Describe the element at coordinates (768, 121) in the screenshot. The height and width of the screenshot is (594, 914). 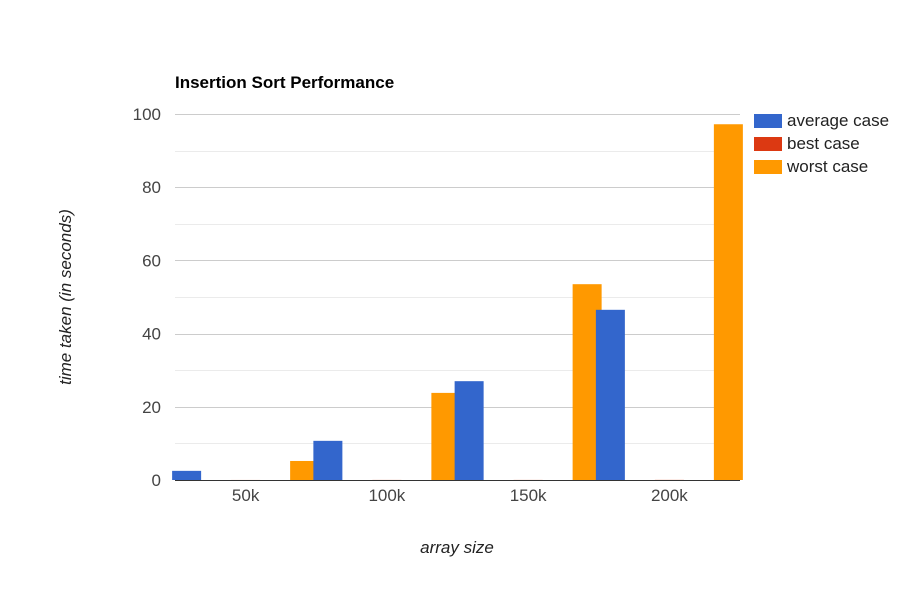
I see `legend-swatch-average-case` at that location.